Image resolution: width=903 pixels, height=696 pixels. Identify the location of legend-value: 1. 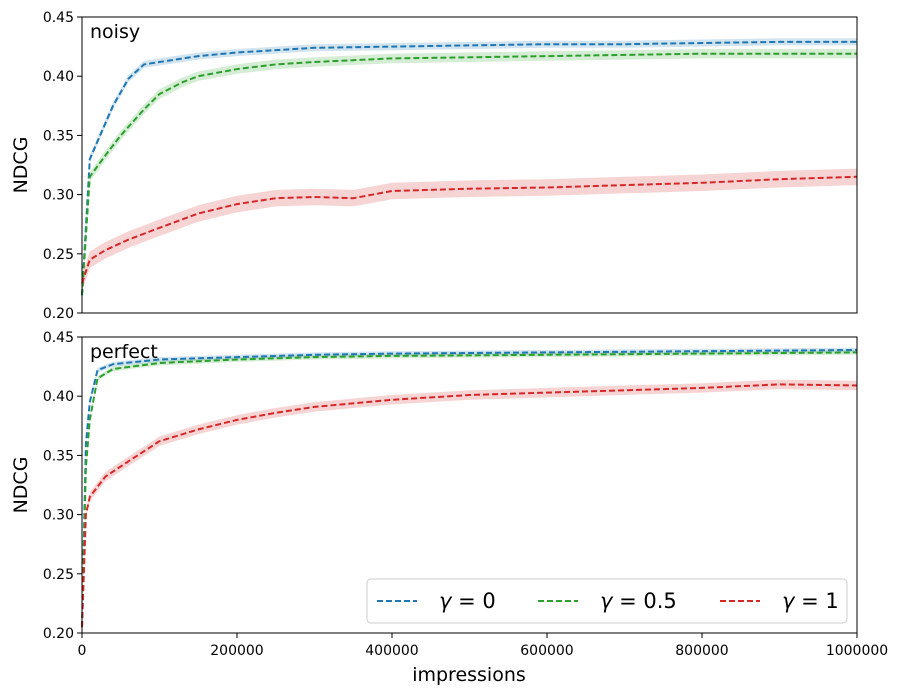
(831, 601).